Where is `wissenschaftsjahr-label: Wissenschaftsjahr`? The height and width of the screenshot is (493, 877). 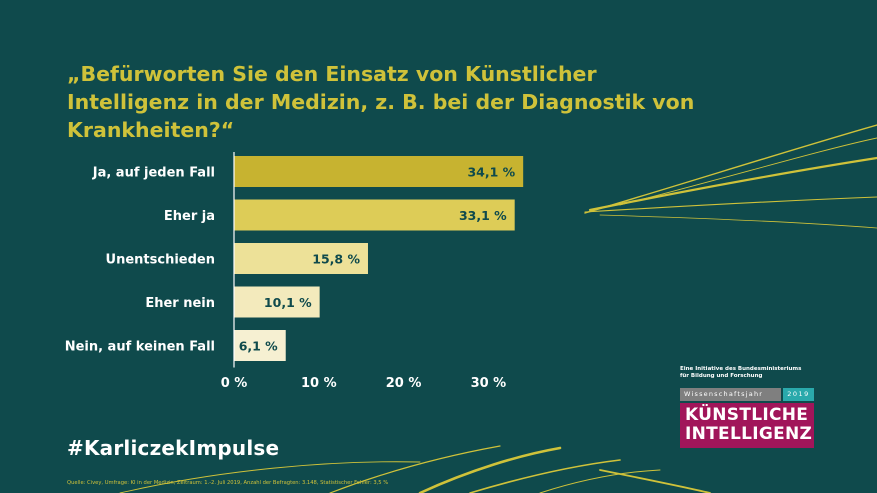
wissenschaftsjahr-label: Wissenschaftsjahr is located at coordinates (730, 394).